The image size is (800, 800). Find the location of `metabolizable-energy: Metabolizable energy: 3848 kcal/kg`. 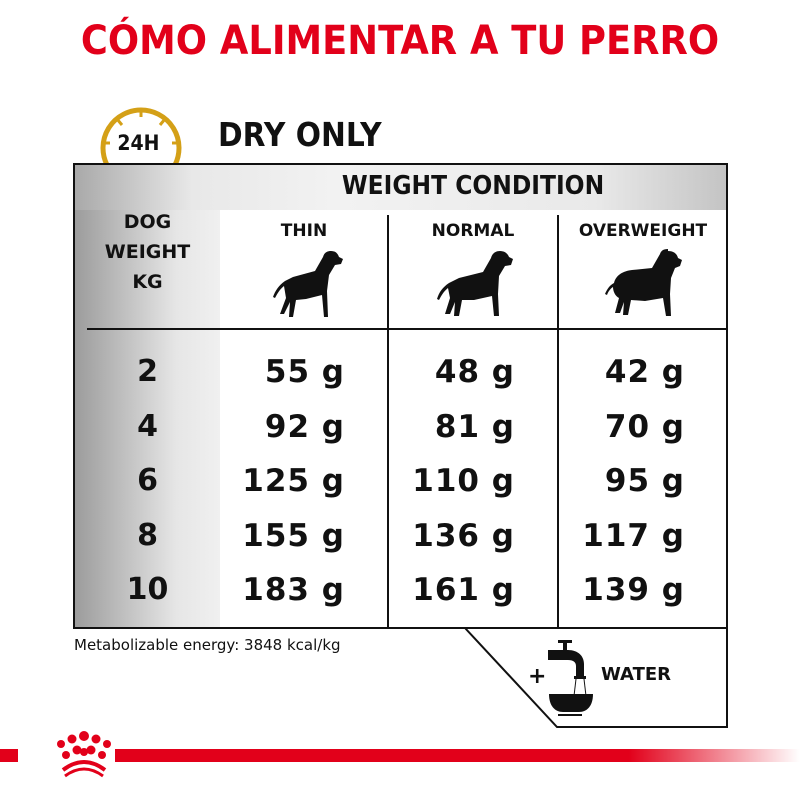

metabolizable-energy: Metabolizable energy: 3848 kcal/kg is located at coordinates (207, 645).